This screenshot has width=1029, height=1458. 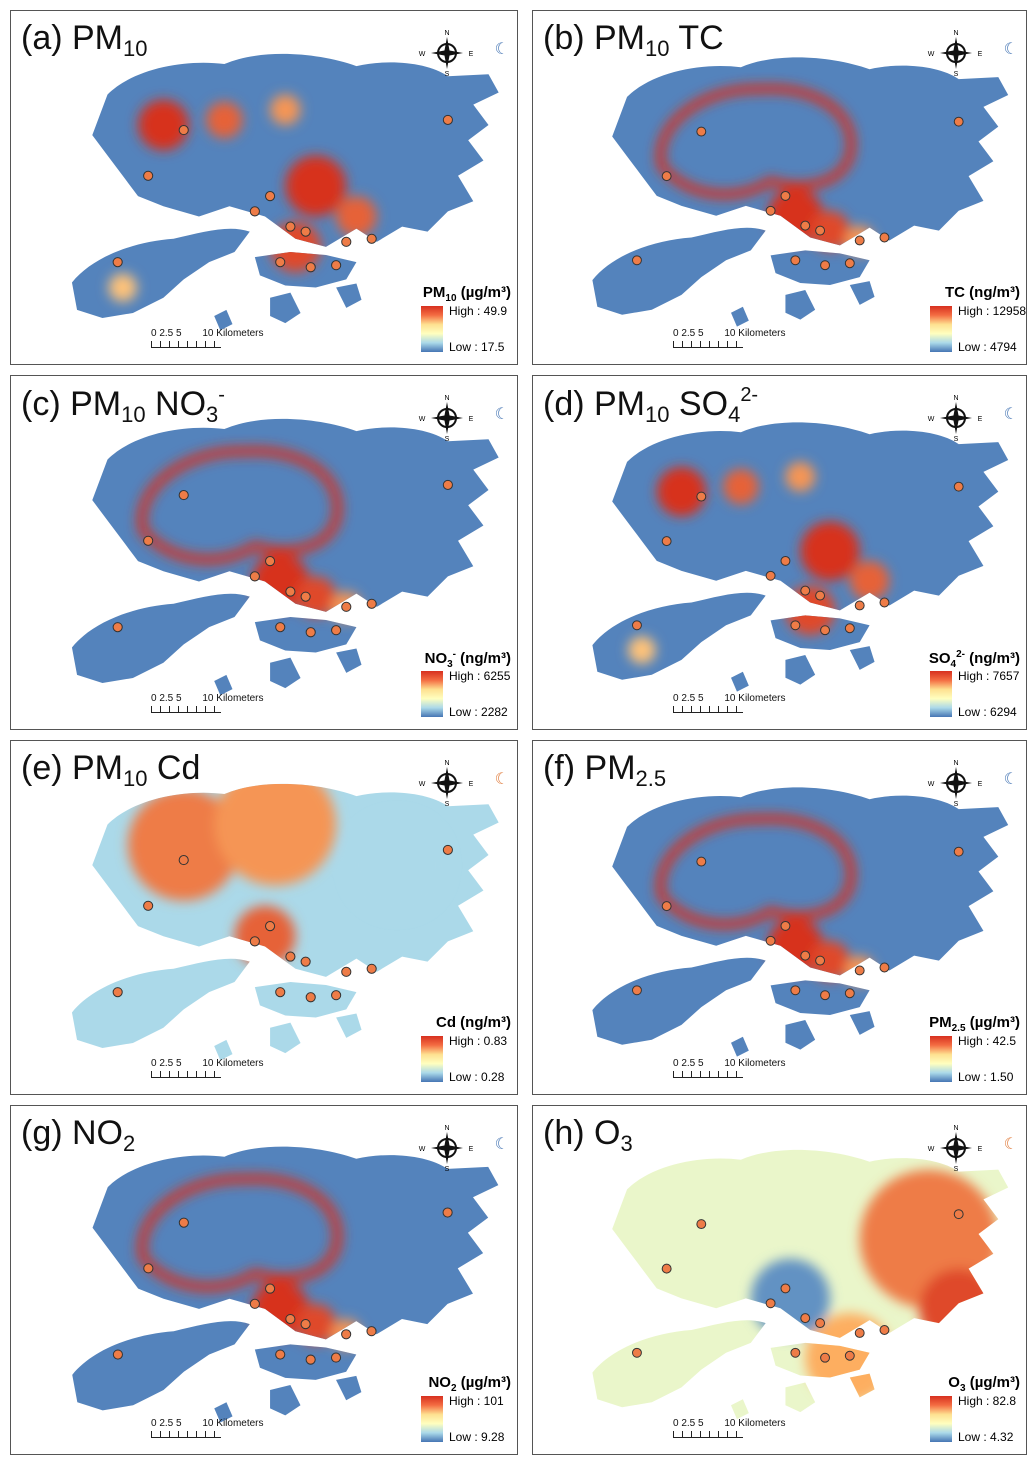 What do you see at coordinates (71, 404) in the screenshot?
I see `title-text: (c) PM` at bounding box center [71, 404].